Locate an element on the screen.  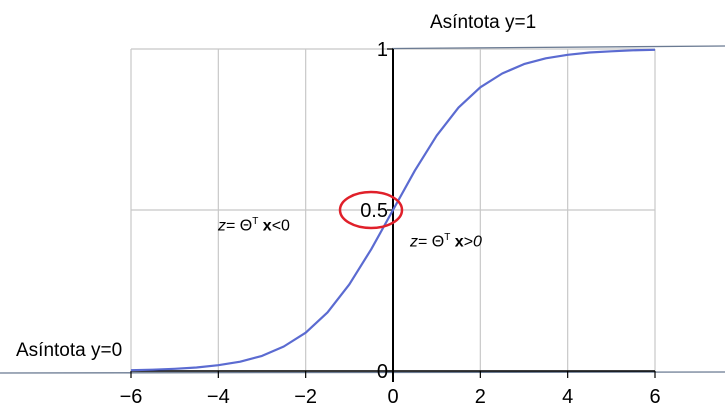
highlight-layer is located at coordinates (371, 210).